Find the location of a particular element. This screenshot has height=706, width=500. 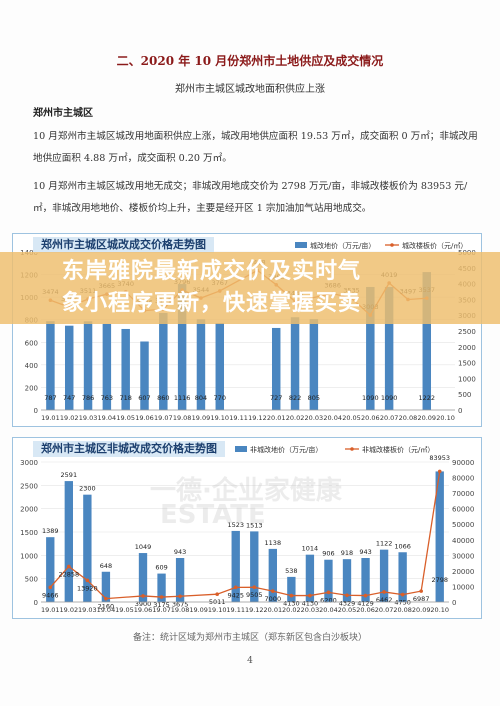

x-tick: 20.10 is located at coordinates (439, 610).